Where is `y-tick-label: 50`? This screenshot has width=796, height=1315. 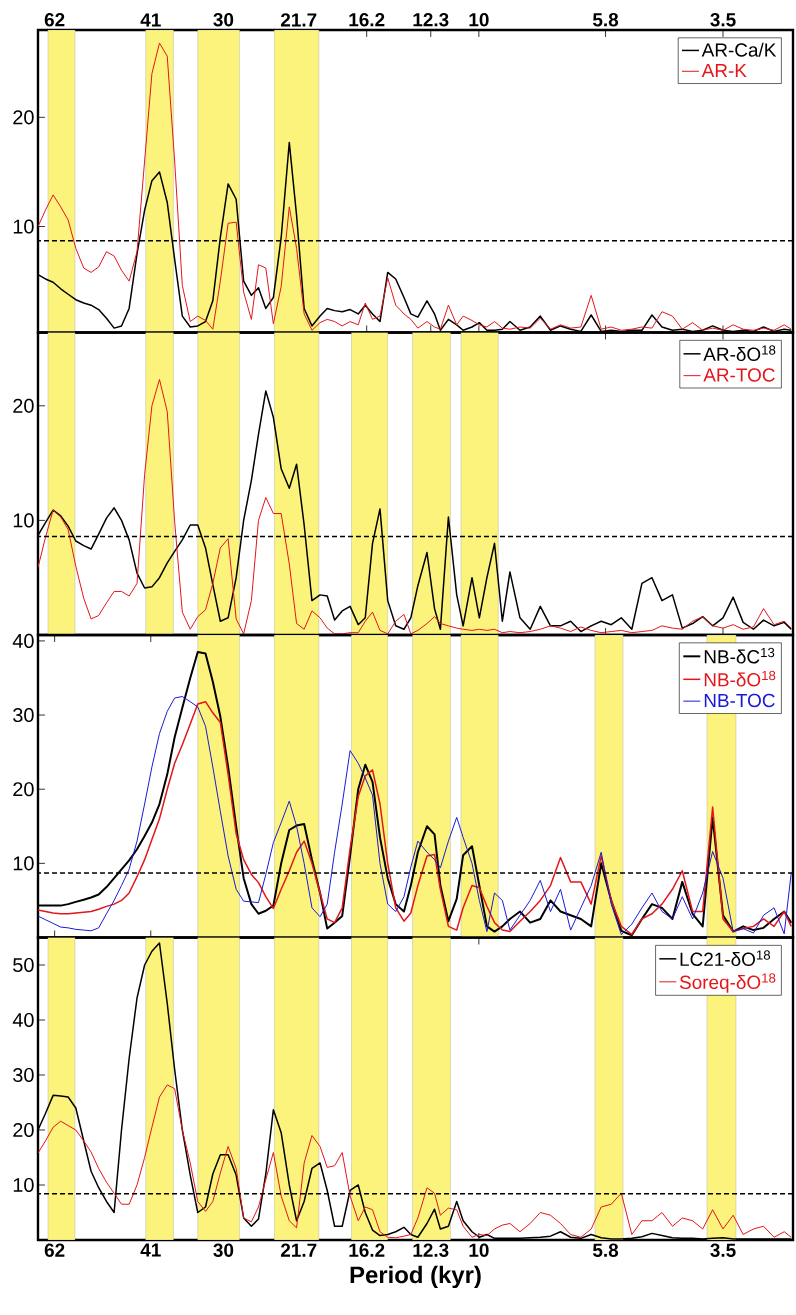
y-tick-label: 50 is located at coordinates (23, 965).